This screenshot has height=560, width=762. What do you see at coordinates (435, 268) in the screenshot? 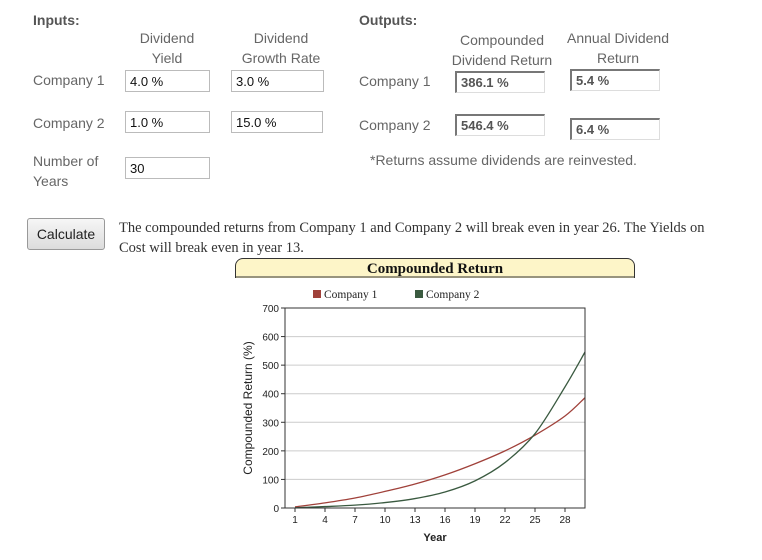
I see `chart-title: Compounded Return` at bounding box center [435, 268].